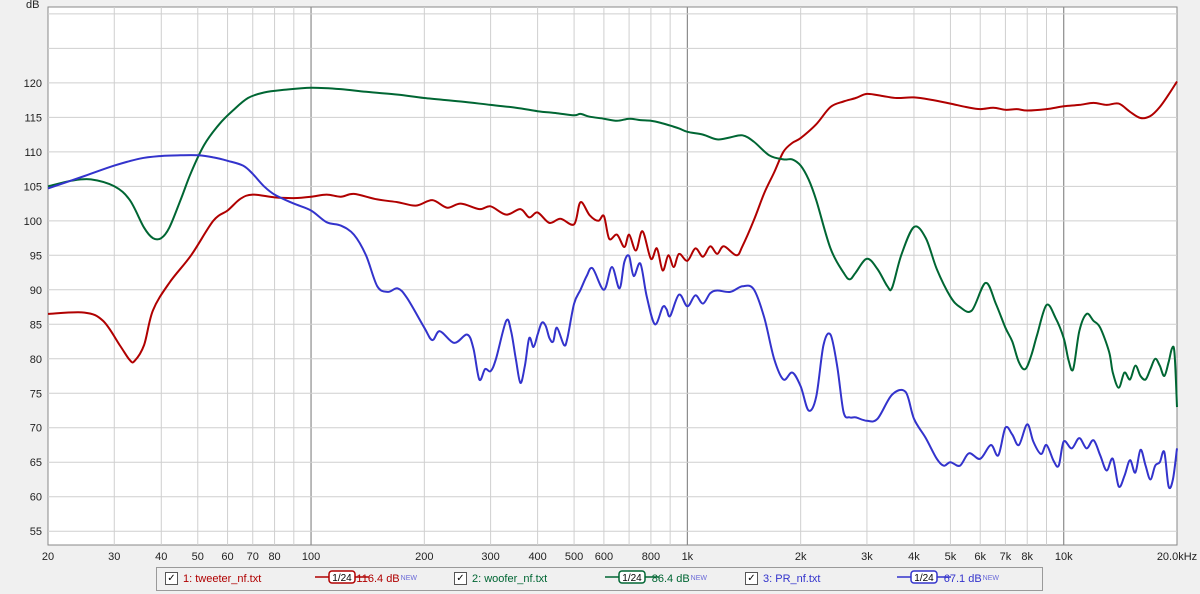 This screenshot has width=1200, height=594. I want to click on y-tick-label: 70, so click(36, 429).